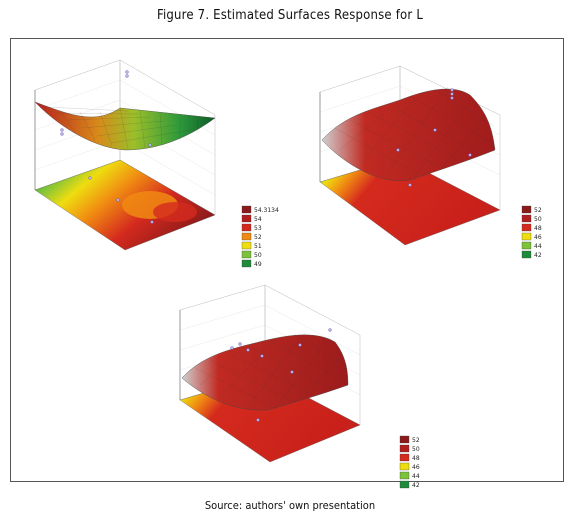 The width and height of the screenshot is (580, 521). Describe the element at coordinates (266, 210) in the screenshot. I see `legend-label: 54.3134` at that location.